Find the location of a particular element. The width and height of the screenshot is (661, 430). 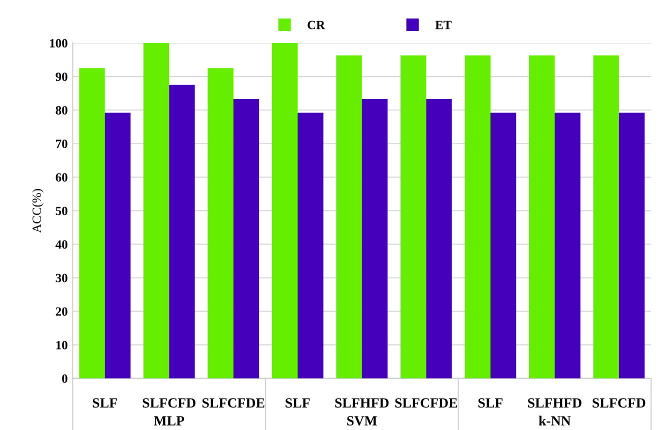

y-tick-label: 20 is located at coordinates (62, 311).